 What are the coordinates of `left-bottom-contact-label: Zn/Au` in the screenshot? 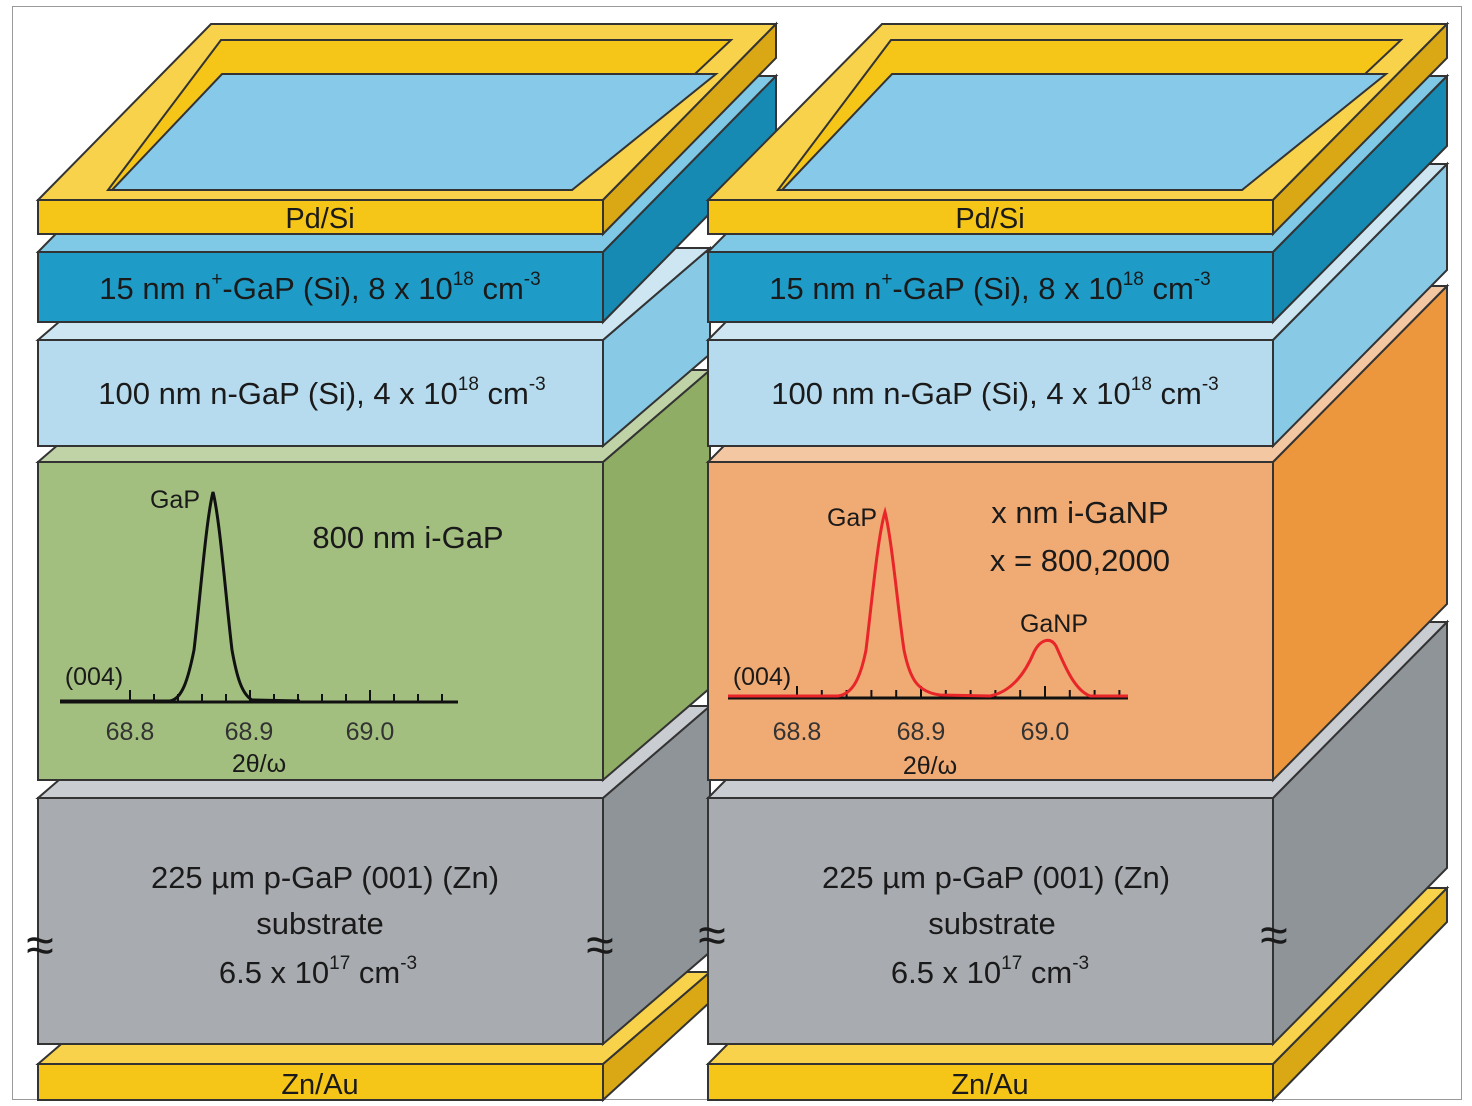 It's located at (319, 1085).